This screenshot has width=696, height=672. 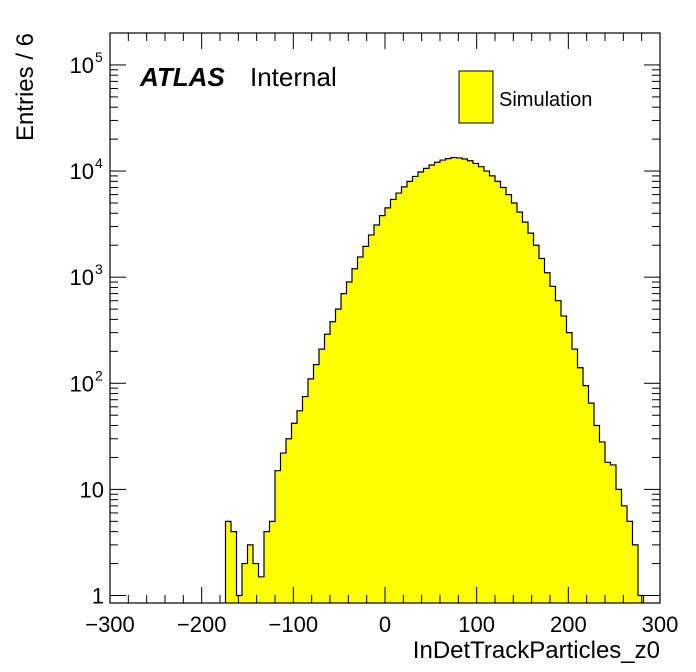 I want to click on x-tick-label: −200, so click(x=202, y=624).